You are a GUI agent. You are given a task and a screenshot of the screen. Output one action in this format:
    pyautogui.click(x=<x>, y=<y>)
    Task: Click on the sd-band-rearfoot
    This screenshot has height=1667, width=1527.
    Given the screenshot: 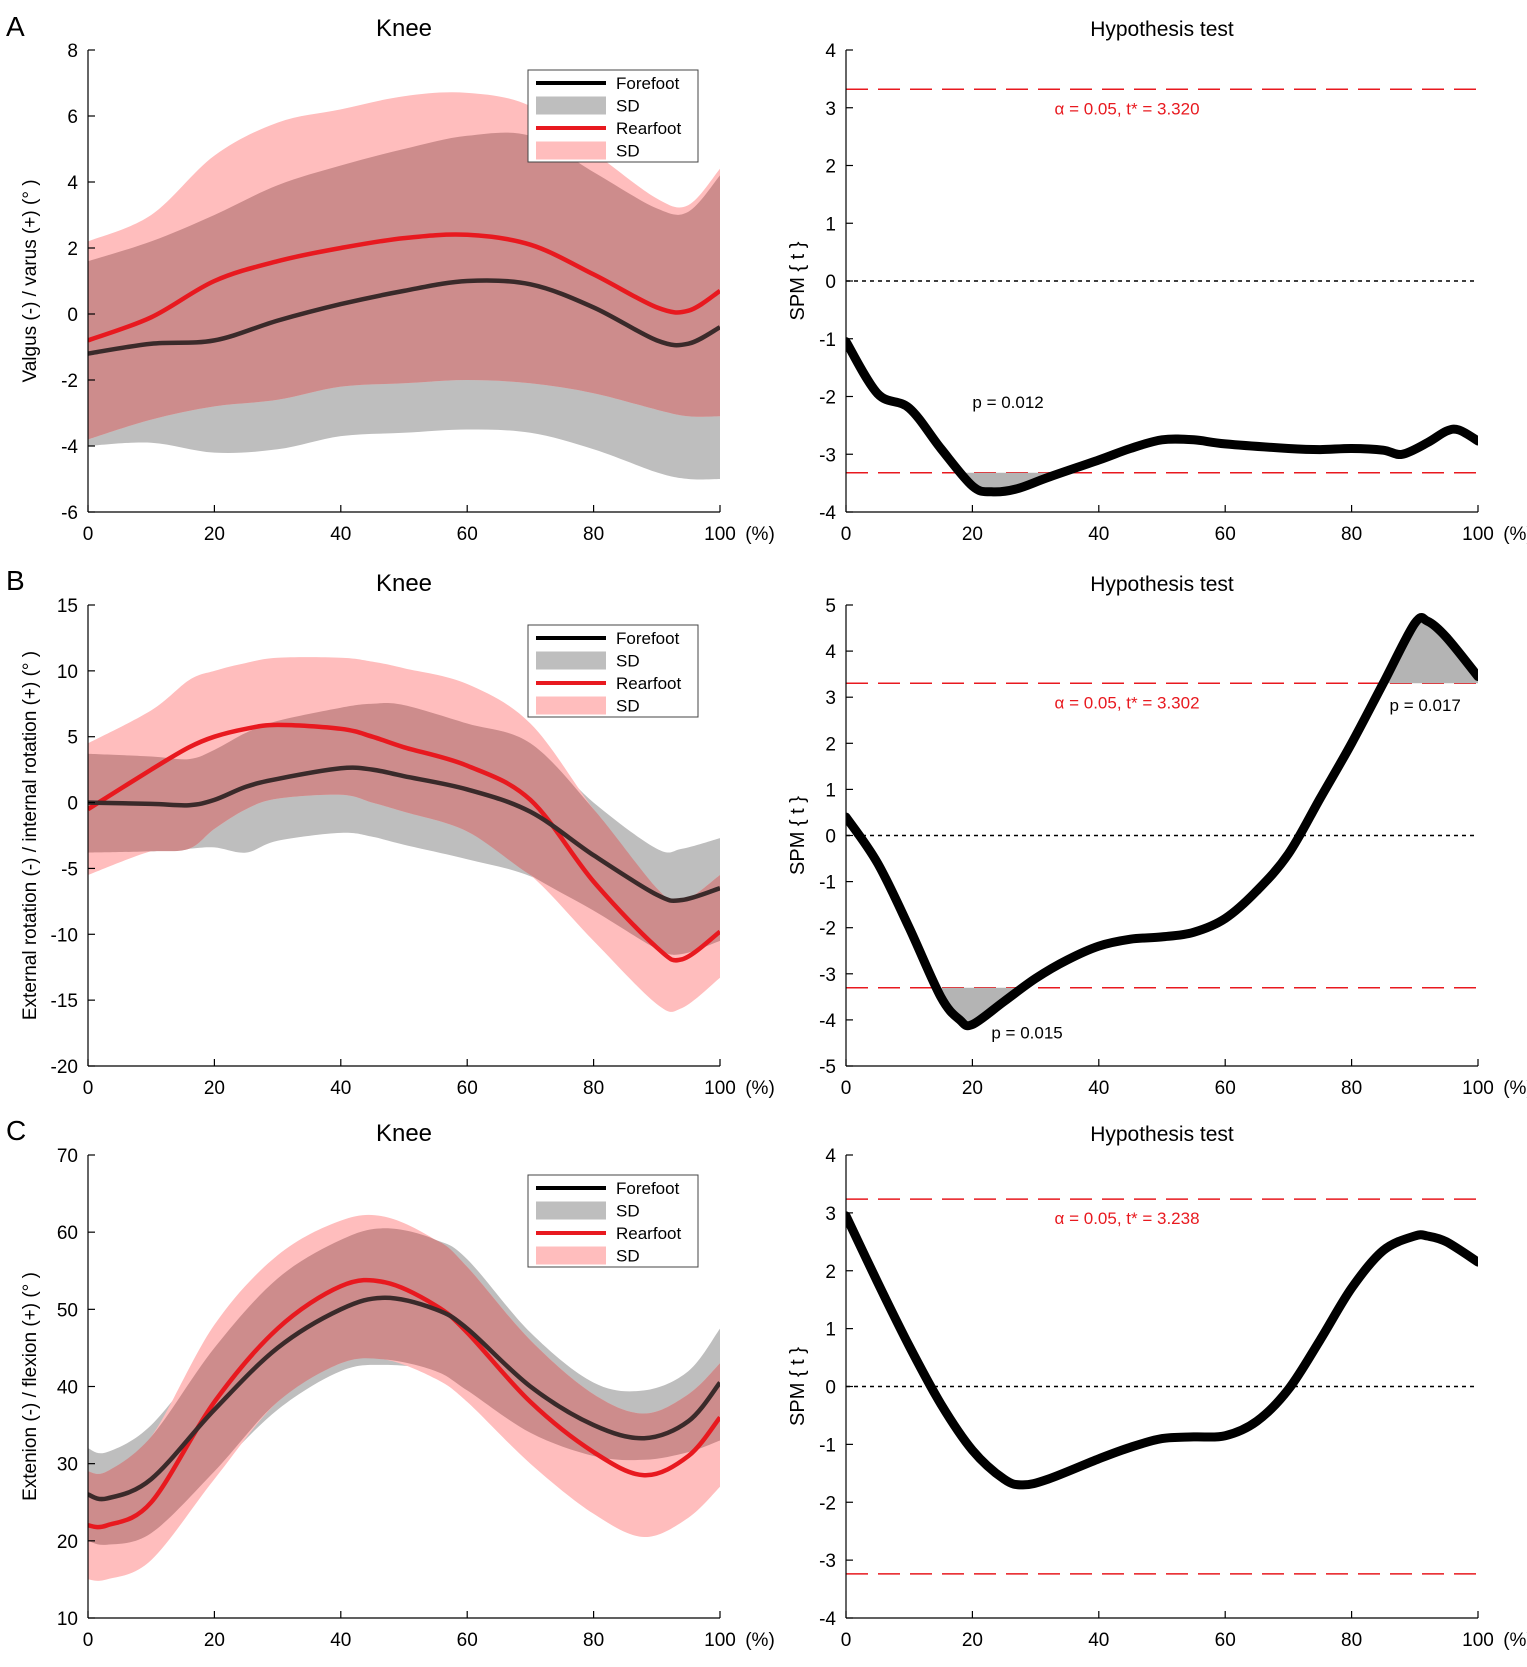 What is the action you would take?
    pyautogui.click(x=404, y=1397)
    